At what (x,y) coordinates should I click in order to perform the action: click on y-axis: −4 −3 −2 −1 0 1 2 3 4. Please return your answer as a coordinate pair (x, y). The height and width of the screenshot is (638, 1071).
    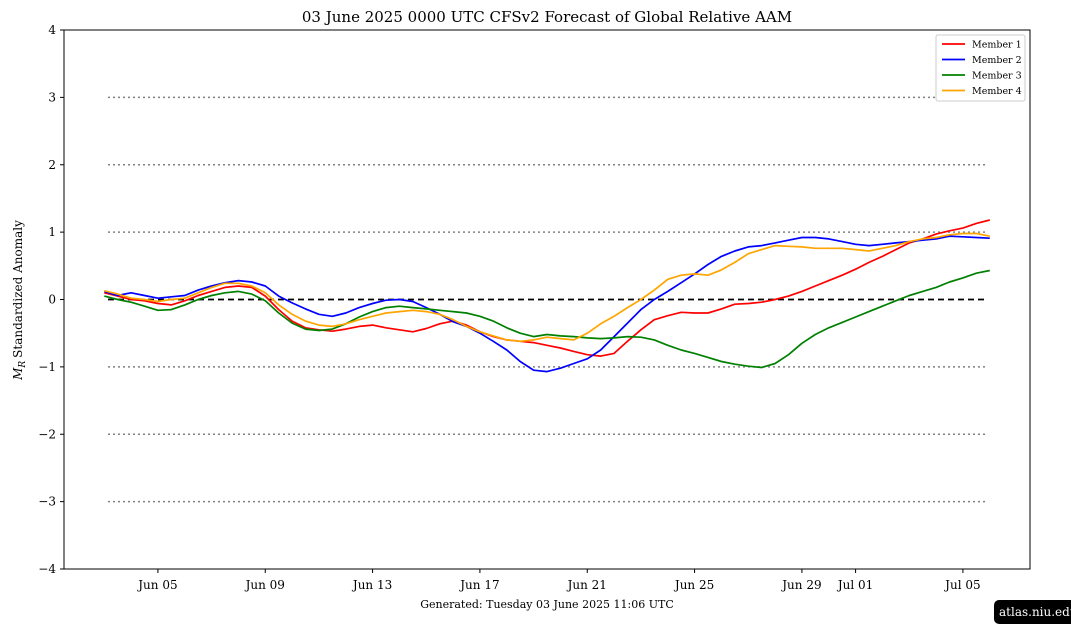
    Looking at the image, I should click on (51, 299).